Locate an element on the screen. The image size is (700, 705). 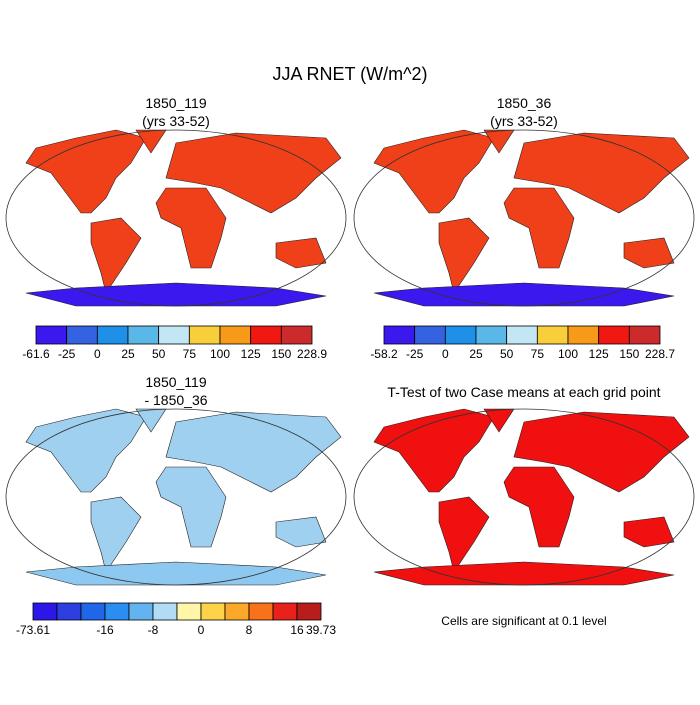
colorbar-label: -58.2 is located at coordinates (384, 354).